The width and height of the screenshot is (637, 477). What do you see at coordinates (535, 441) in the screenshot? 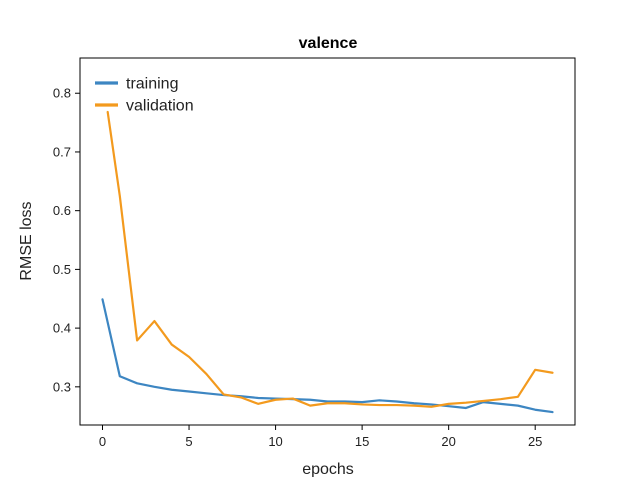
I see `x-tick-label: 25` at bounding box center [535, 441].